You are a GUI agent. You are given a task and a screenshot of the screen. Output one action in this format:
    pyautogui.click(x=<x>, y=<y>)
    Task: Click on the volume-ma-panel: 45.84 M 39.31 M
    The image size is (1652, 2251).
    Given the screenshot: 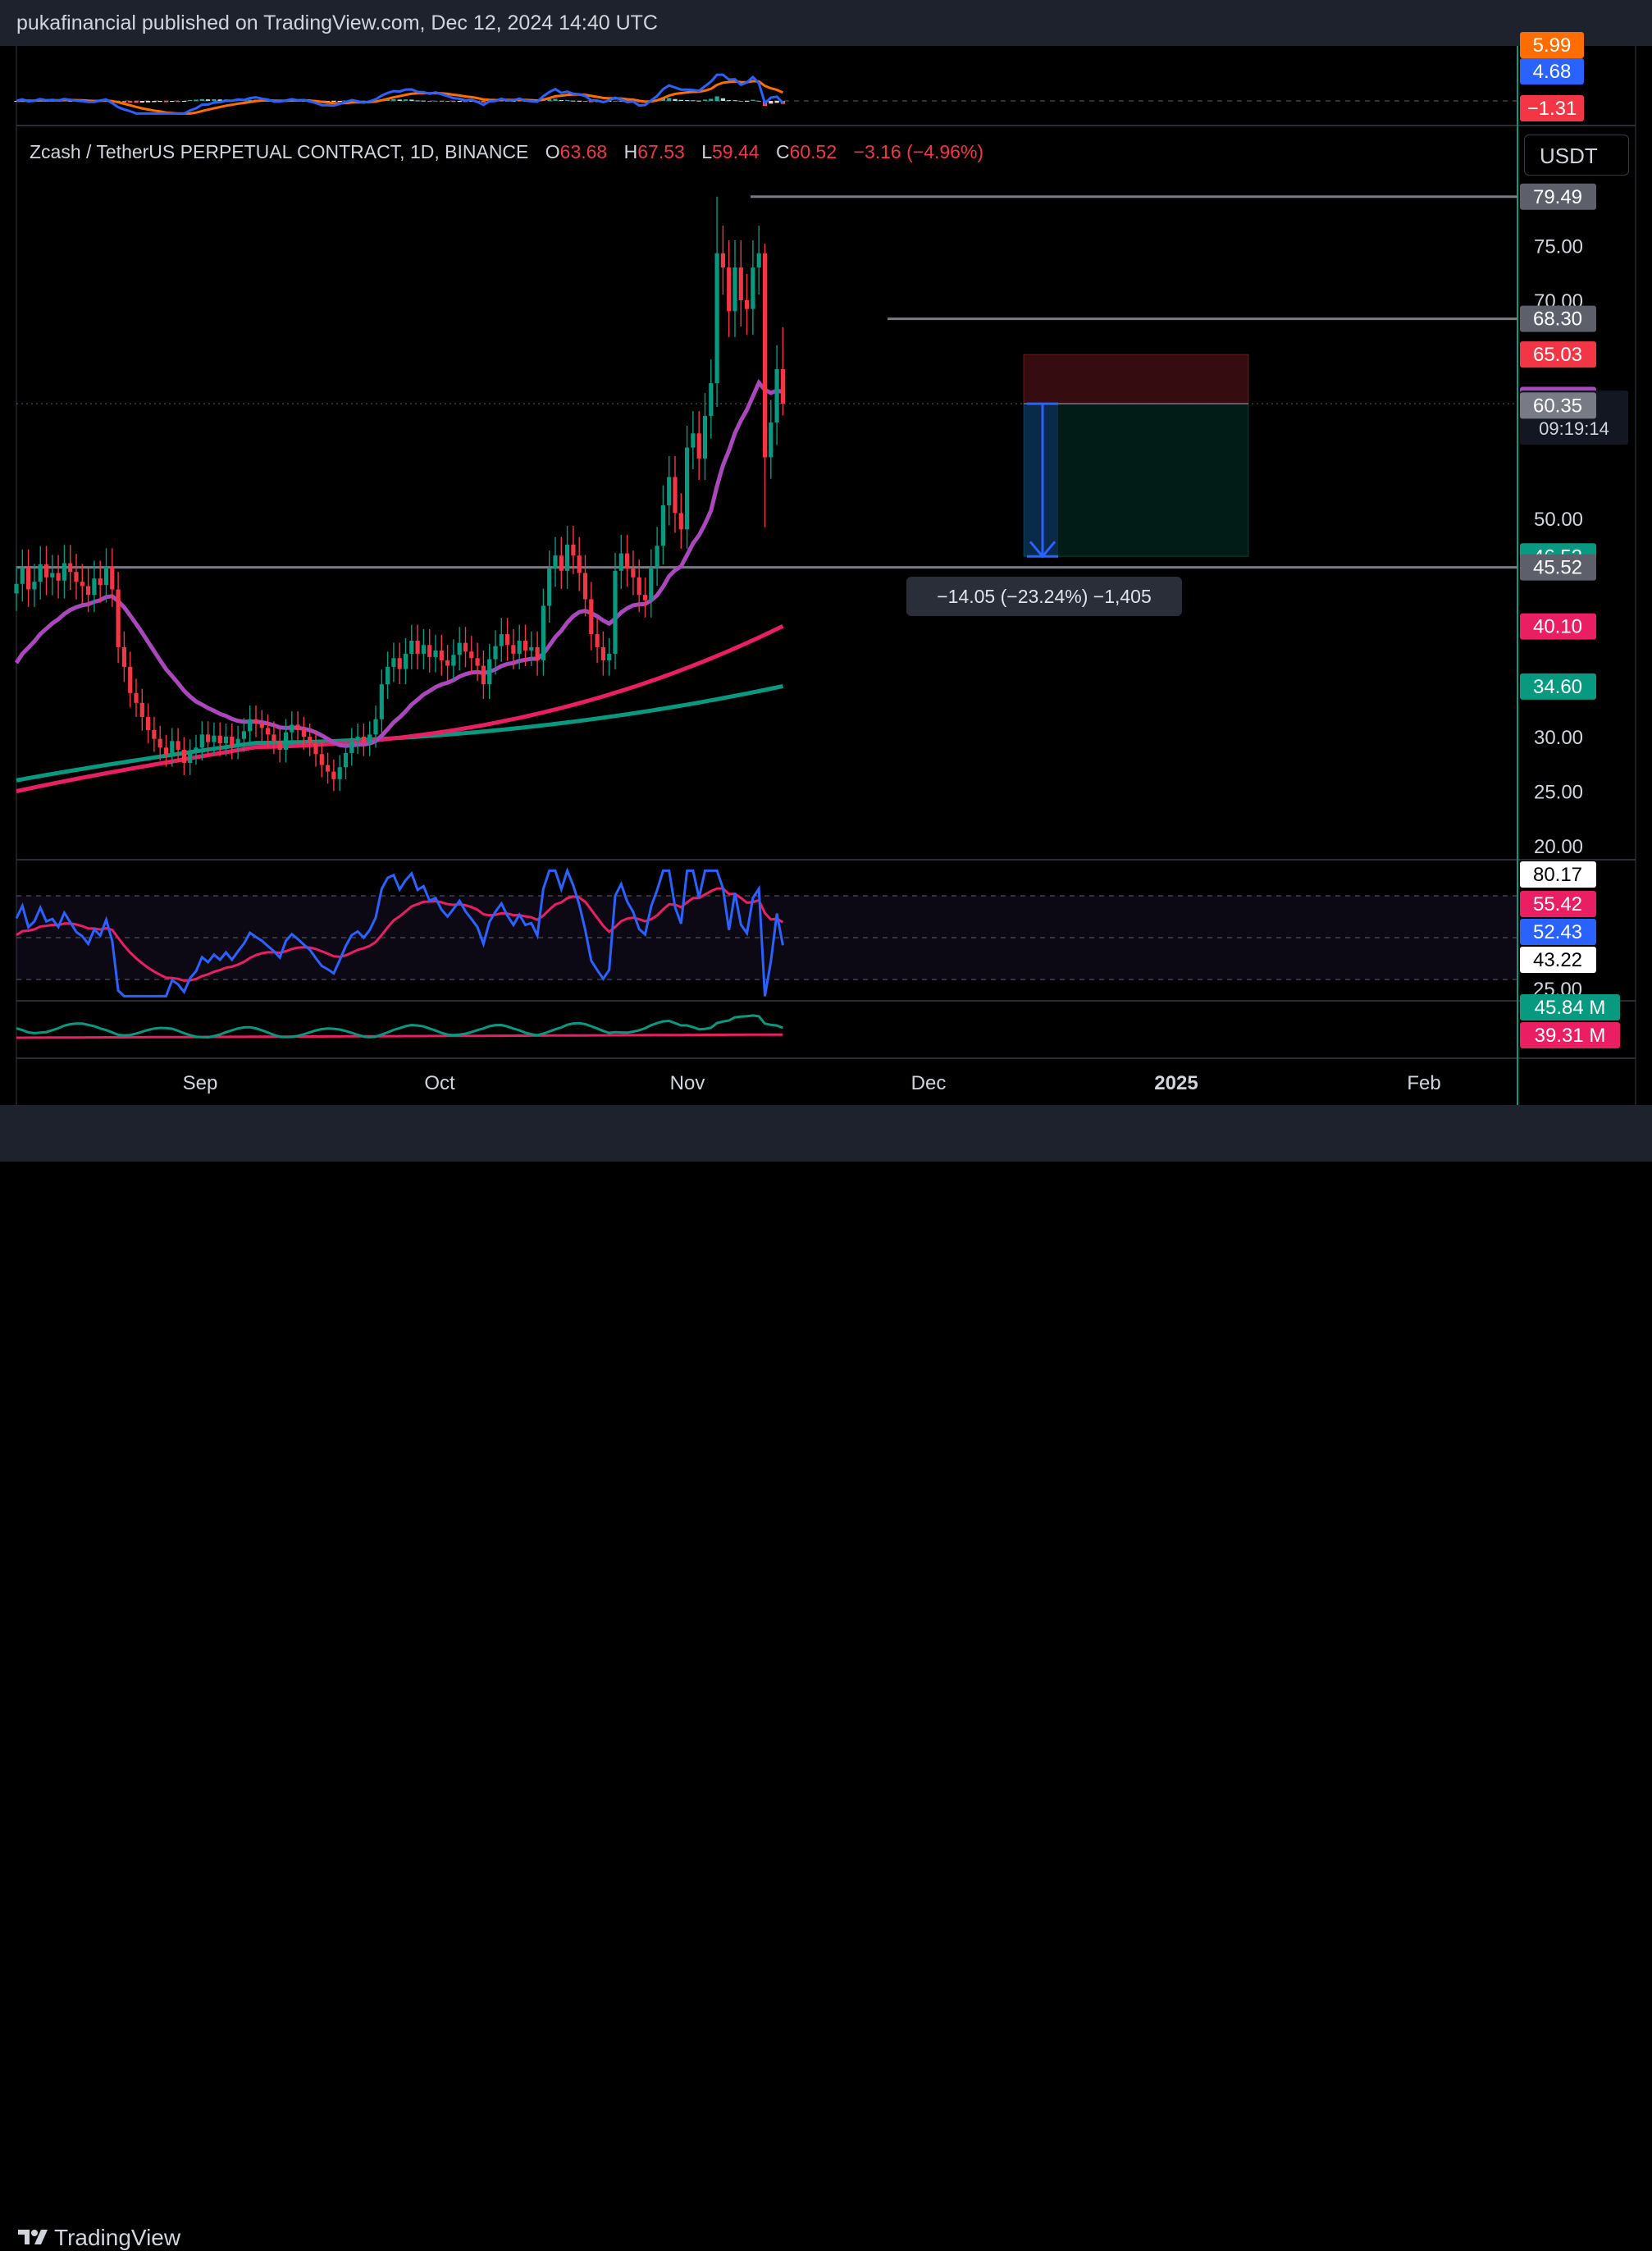 What is the action you would take?
    pyautogui.click(x=818, y=1021)
    